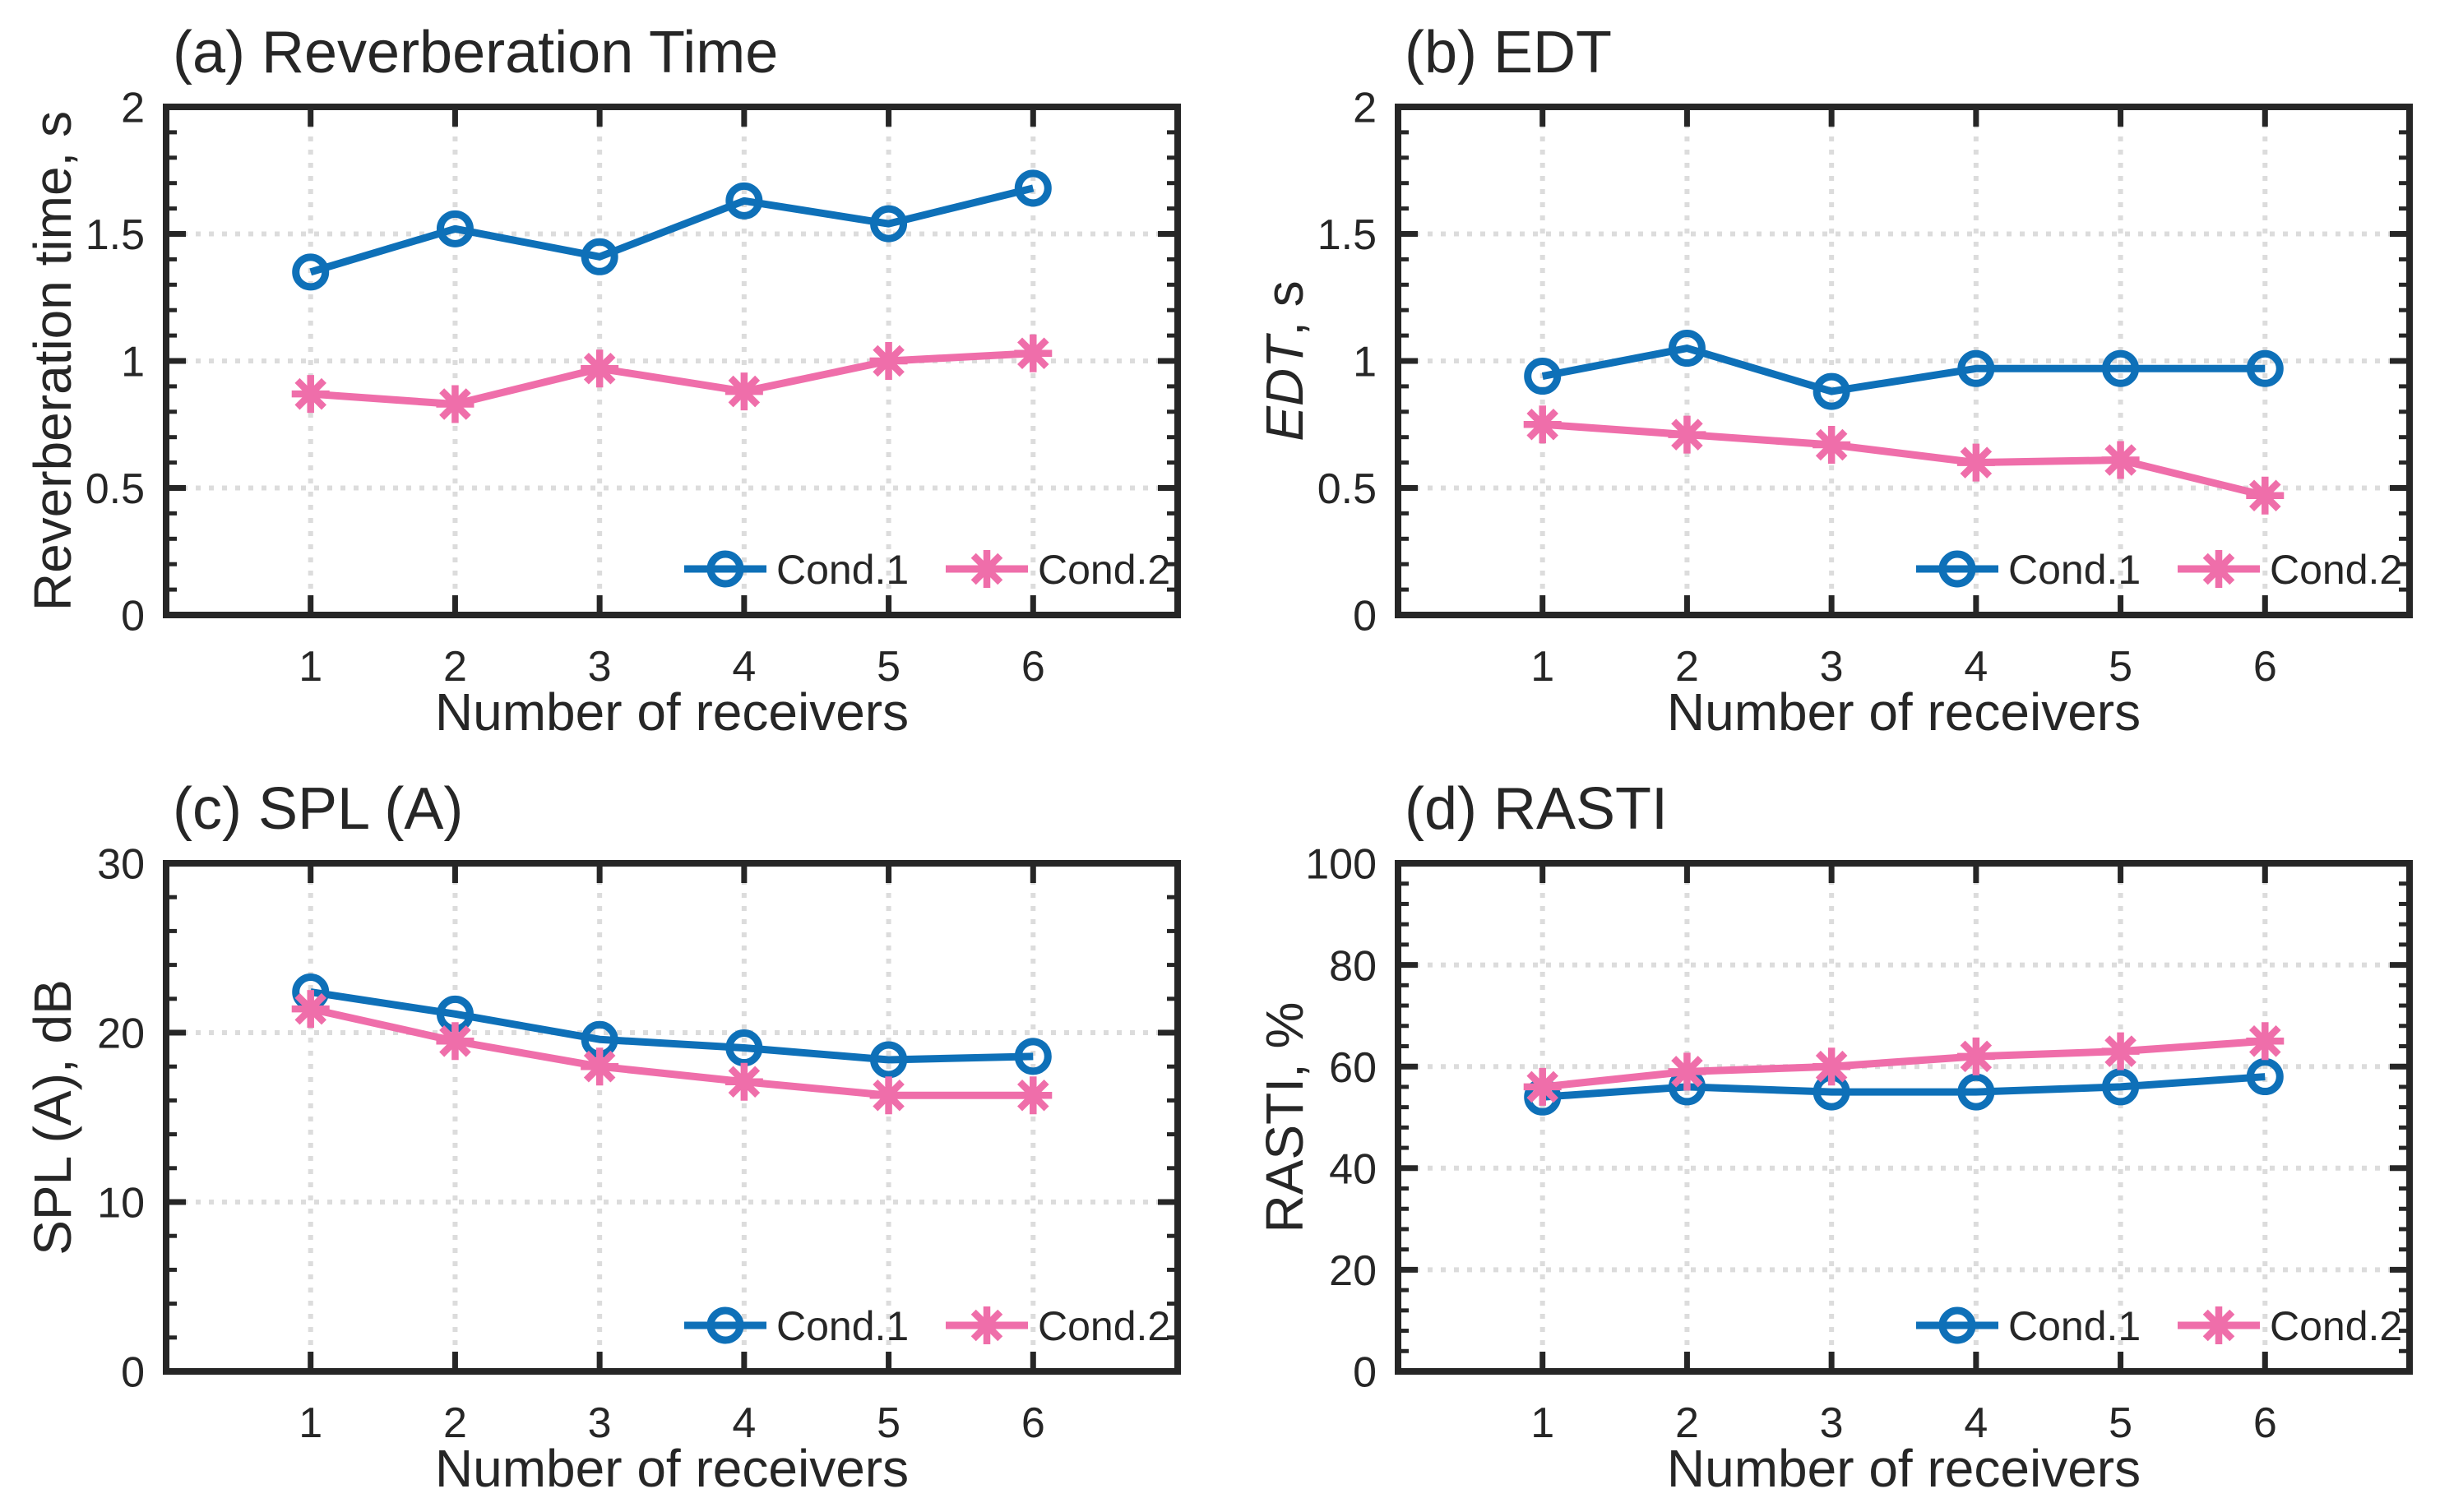 This screenshot has height=1512, width=2463. What do you see at coordinates (1508, 53) in the screenshot?
I see `panel-title: (b) EDT` at bounding box center [1508, 53].